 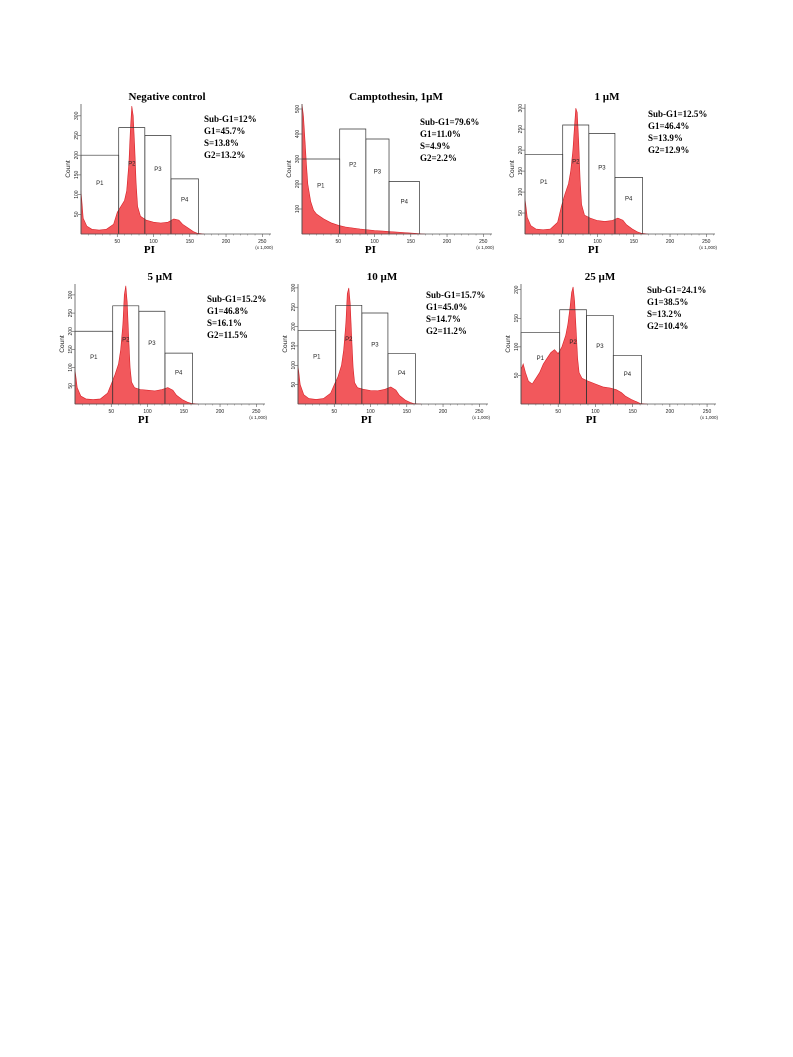 What do you see at coordinates (227, 311) in the screenshot?
I see `stat-annotation: G1=46.8%` at bounding box center [227, 311].